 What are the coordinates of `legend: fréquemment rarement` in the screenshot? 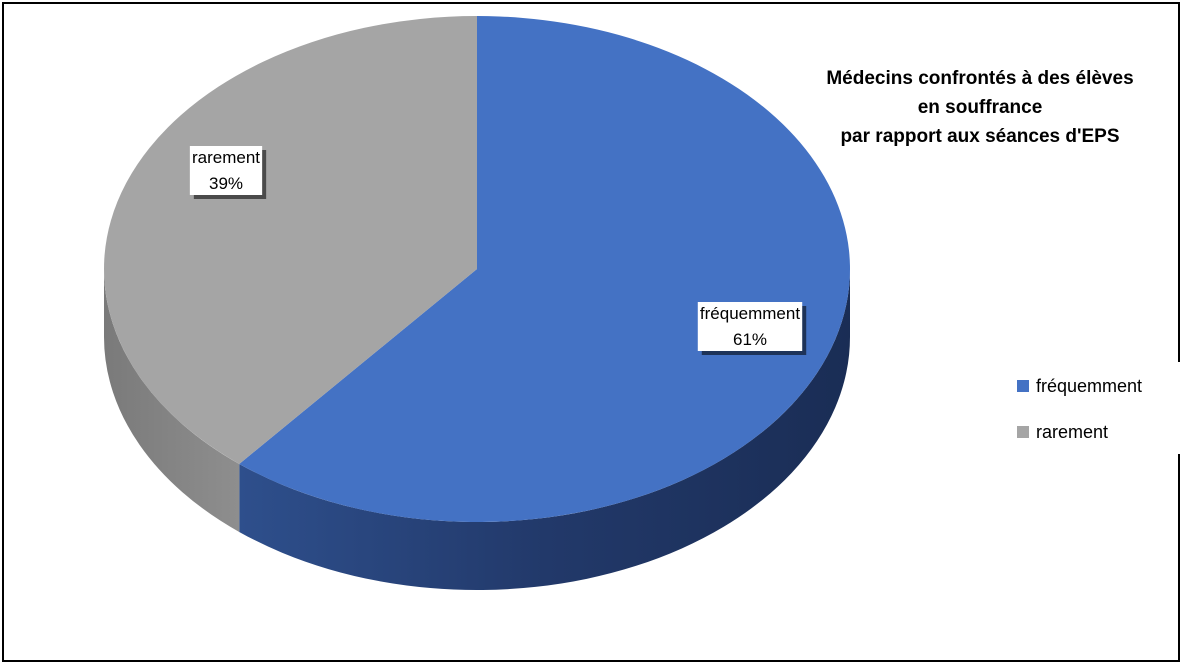 It's located at (1092, 408).